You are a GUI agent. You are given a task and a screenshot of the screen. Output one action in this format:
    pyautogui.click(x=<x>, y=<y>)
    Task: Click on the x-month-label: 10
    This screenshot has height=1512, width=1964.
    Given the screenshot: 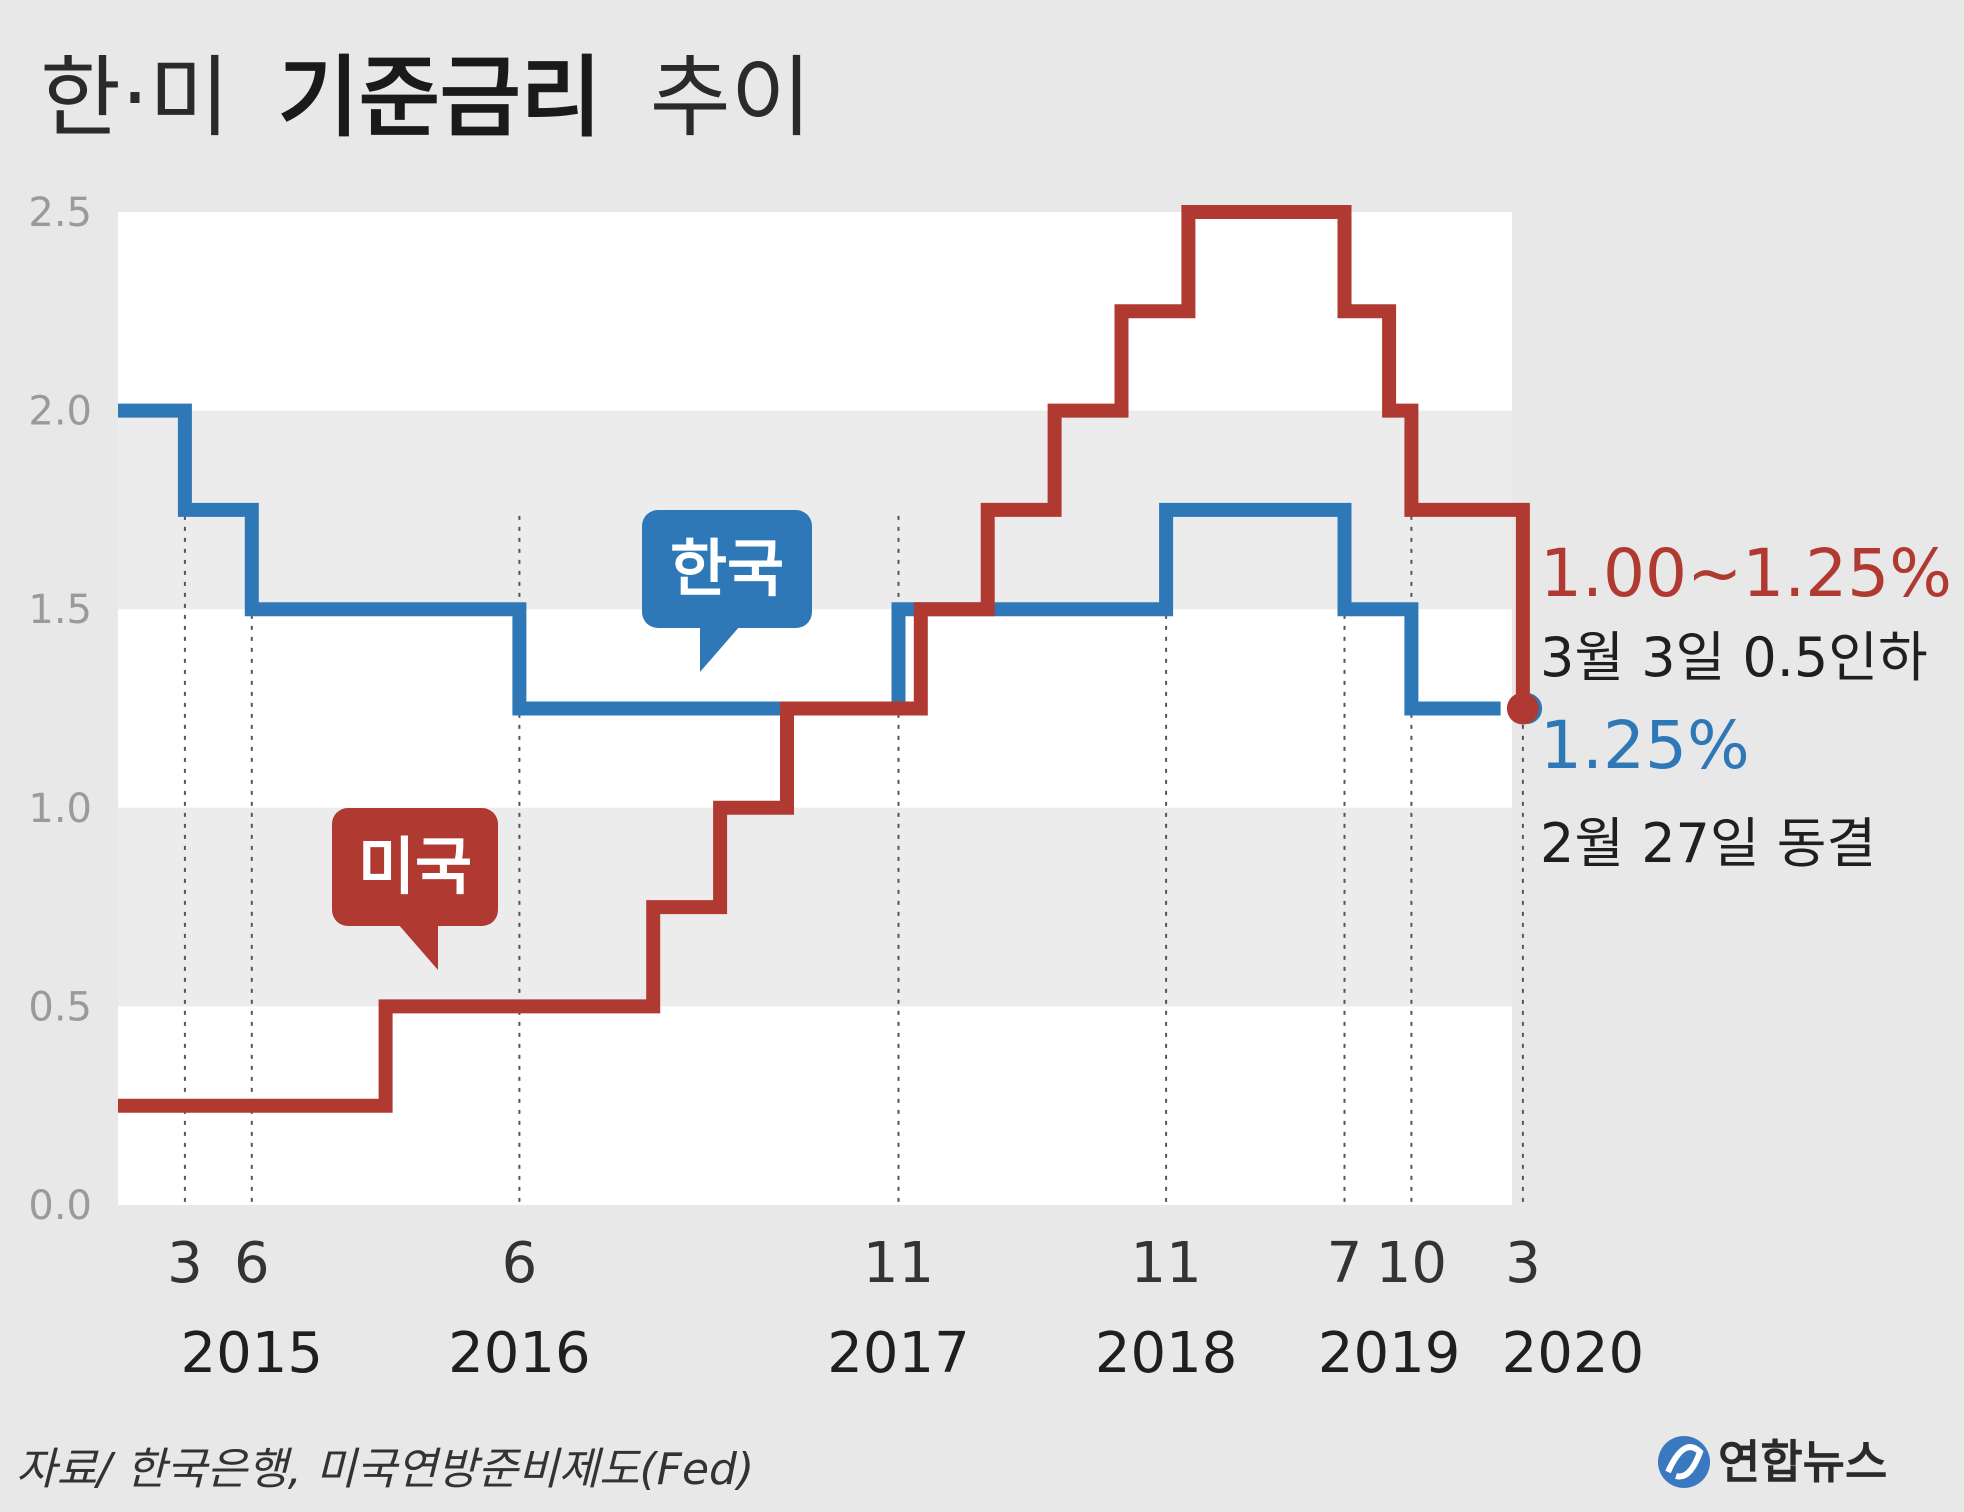 What is the action you would take?
    pyautogui.click(x=1411, y=1263)
    